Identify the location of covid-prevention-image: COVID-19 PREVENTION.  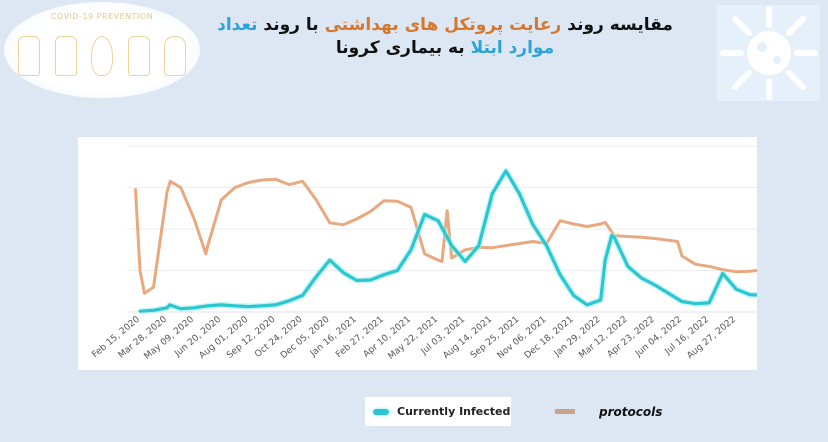
(102, 50).